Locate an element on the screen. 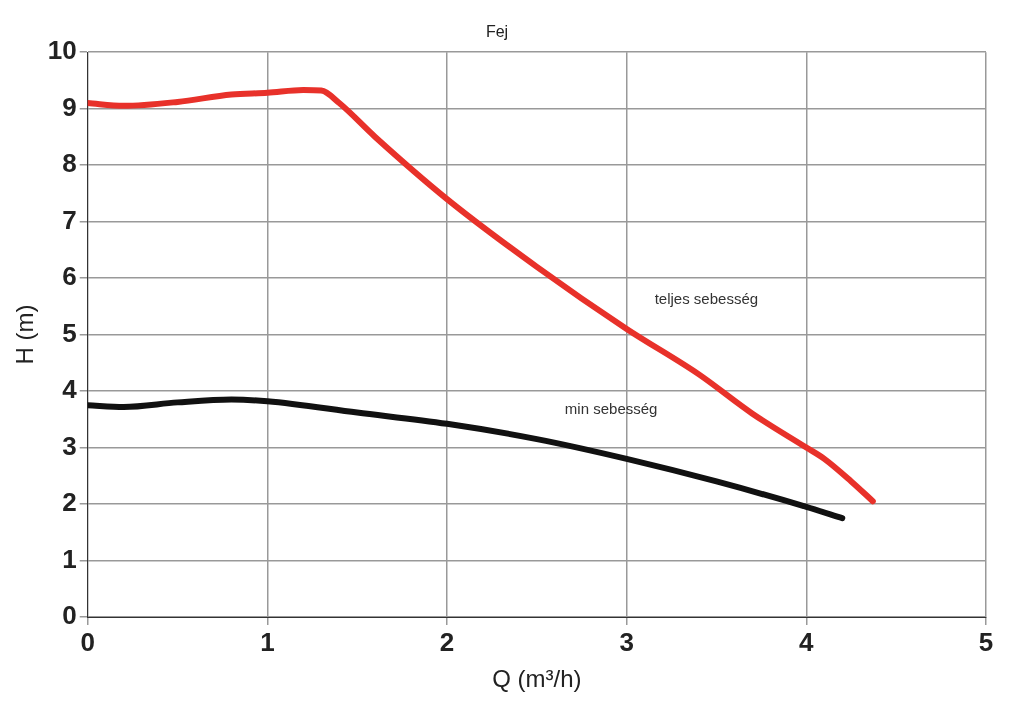  y-tick-label: 2 is located at coordinates (69, 502).